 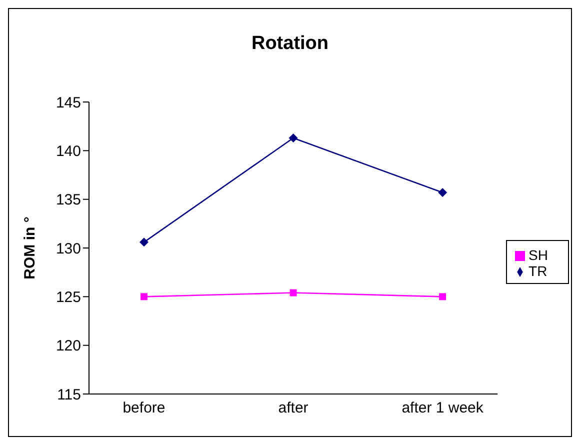 What do you see at coordinates (68, 200) in the screenshot?
I see `y-tick-label: 135` at bounding box center [68, 200].